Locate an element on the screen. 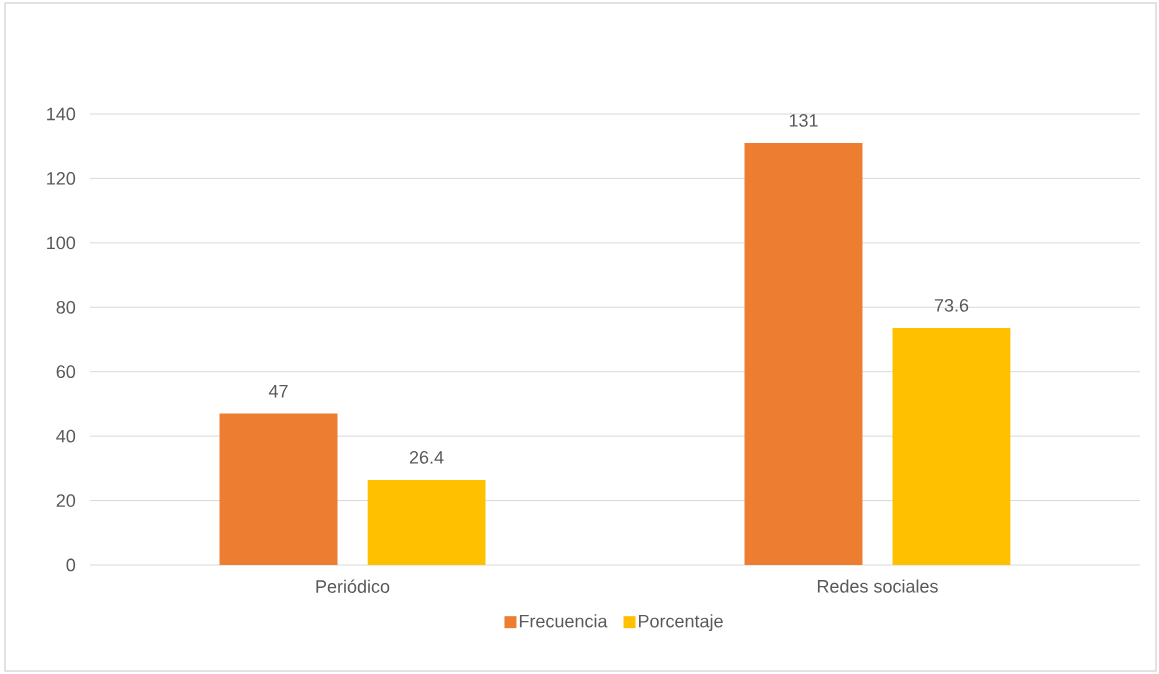 This screenshot has width=1159, height=674. y-tick-label: 40 is located at coordinates (66, 436).